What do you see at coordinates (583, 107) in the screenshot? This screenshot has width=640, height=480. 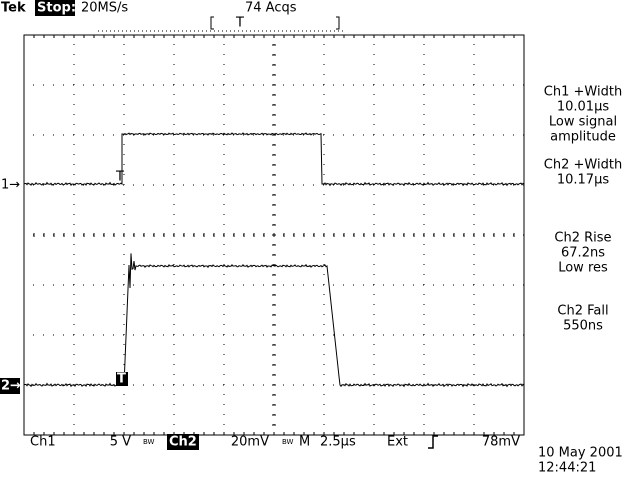 I see `measurement-text: 10.01µs` at bounding box center [583, 107].